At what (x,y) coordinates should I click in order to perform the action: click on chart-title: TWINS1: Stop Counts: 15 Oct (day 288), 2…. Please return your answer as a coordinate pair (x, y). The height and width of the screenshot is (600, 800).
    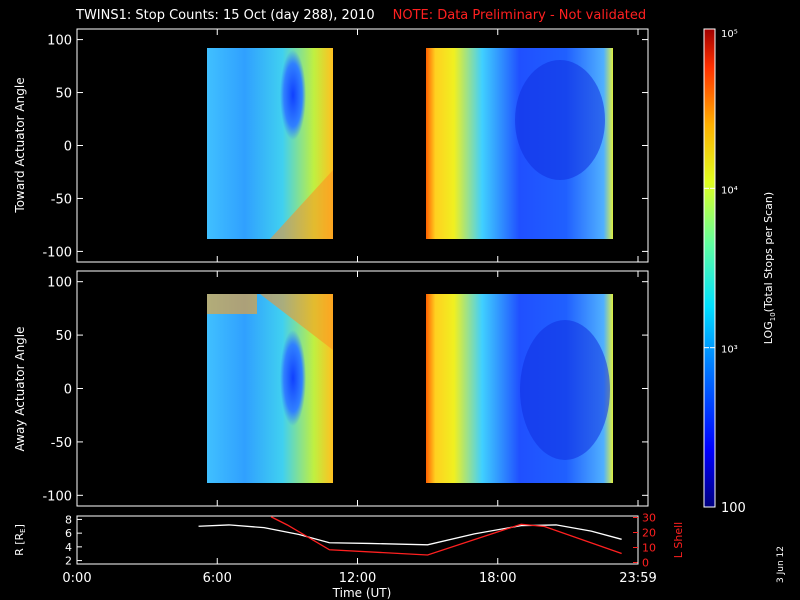
    Looking at the image, I should click on (225, 15).